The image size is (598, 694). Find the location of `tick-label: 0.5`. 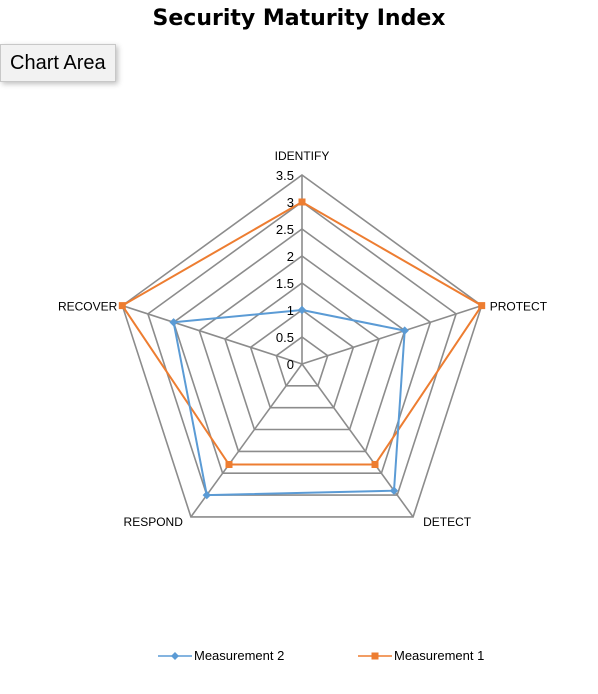

tick-label: 0.5 is located at coordinates (285, 337).